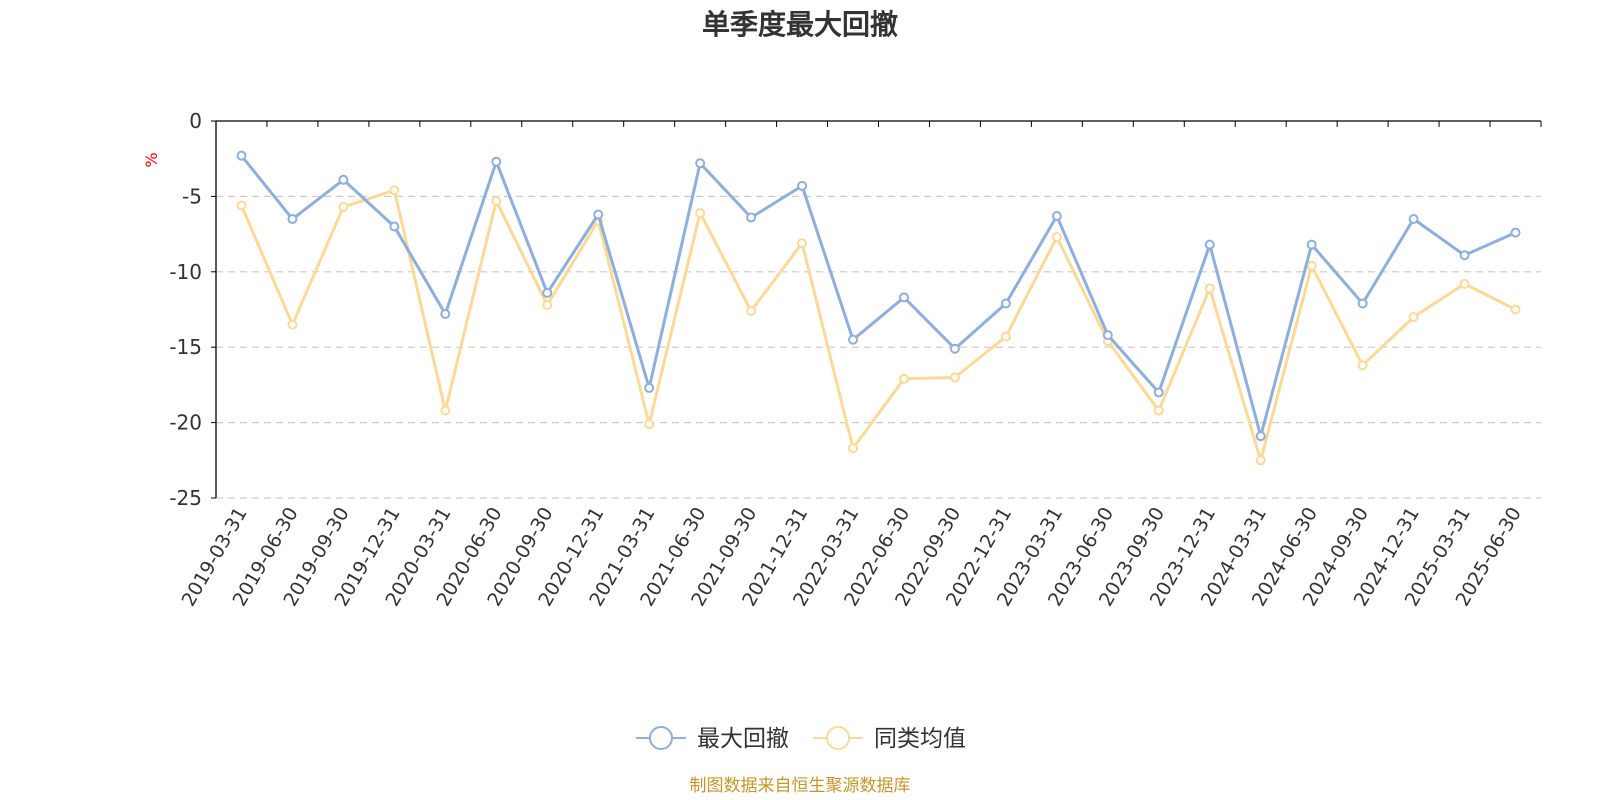  Describe the element at coordinates (661, 738) in the screenshot. I see `legend-marker-max-drawdown` at that location.